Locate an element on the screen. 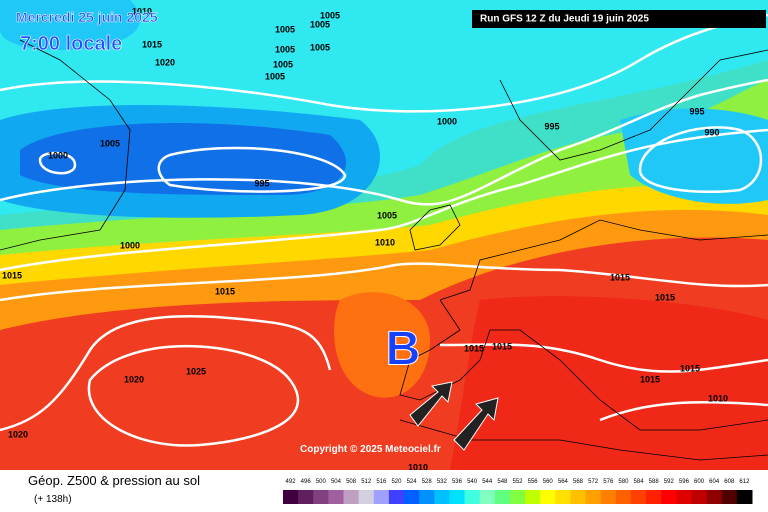 The height and width of the screenshot is (512, 768). colorbar-label: 516 is located at coordinates (381, 482).